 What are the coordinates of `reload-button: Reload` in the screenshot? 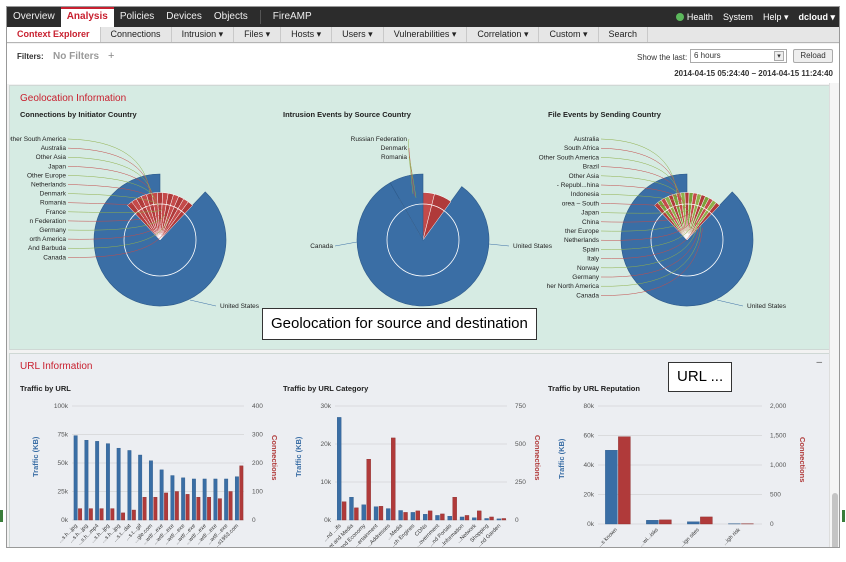 It's located at (813, 56).